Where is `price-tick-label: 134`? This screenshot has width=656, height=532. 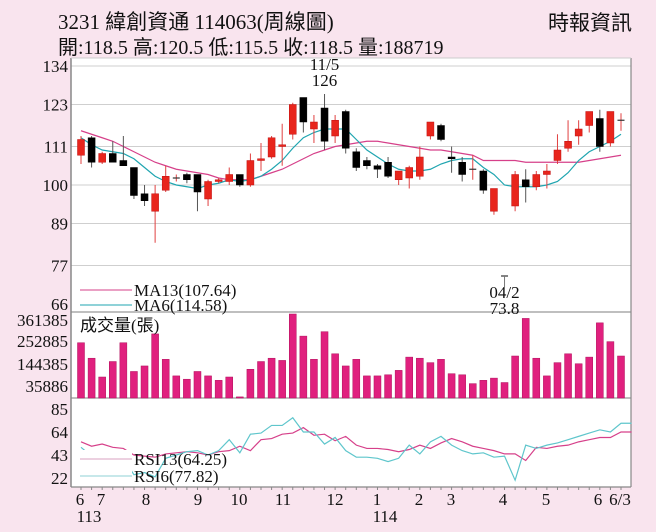
price-tick-label: 134 is located at coordinates (56, 66).